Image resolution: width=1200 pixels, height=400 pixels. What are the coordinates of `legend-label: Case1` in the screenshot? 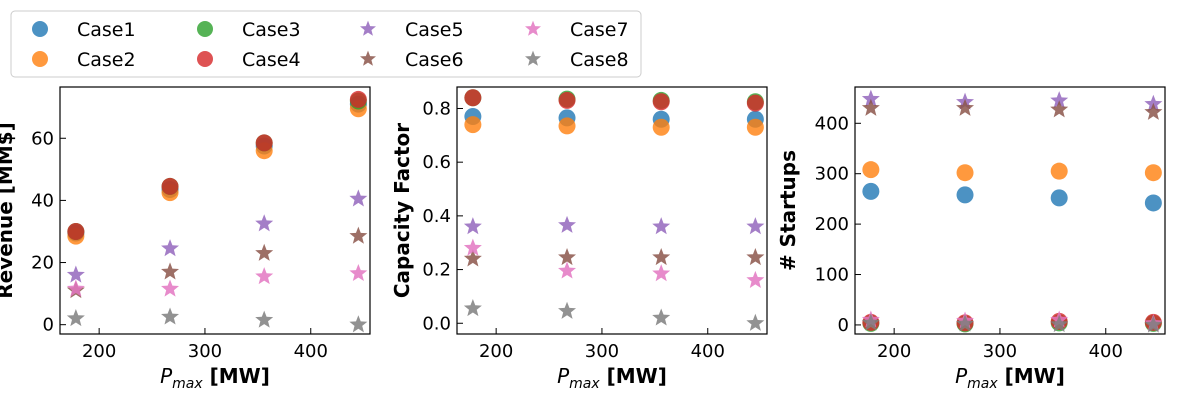 It's located at (106, 30).